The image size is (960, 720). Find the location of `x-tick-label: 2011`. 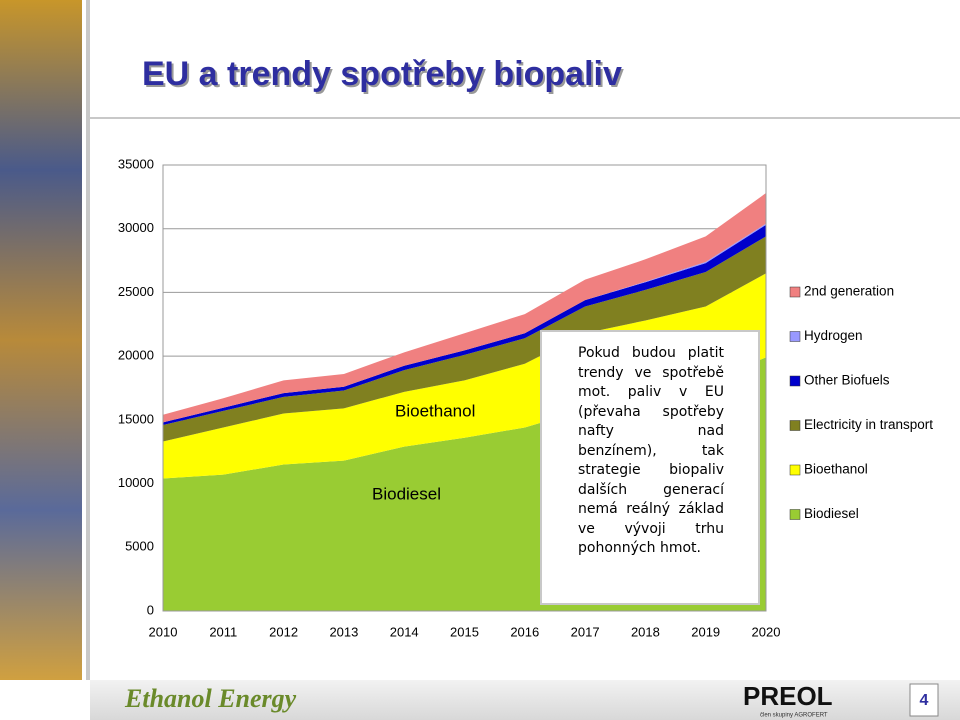

x-tick-label: 2011 is located at coordinates (223, 631).